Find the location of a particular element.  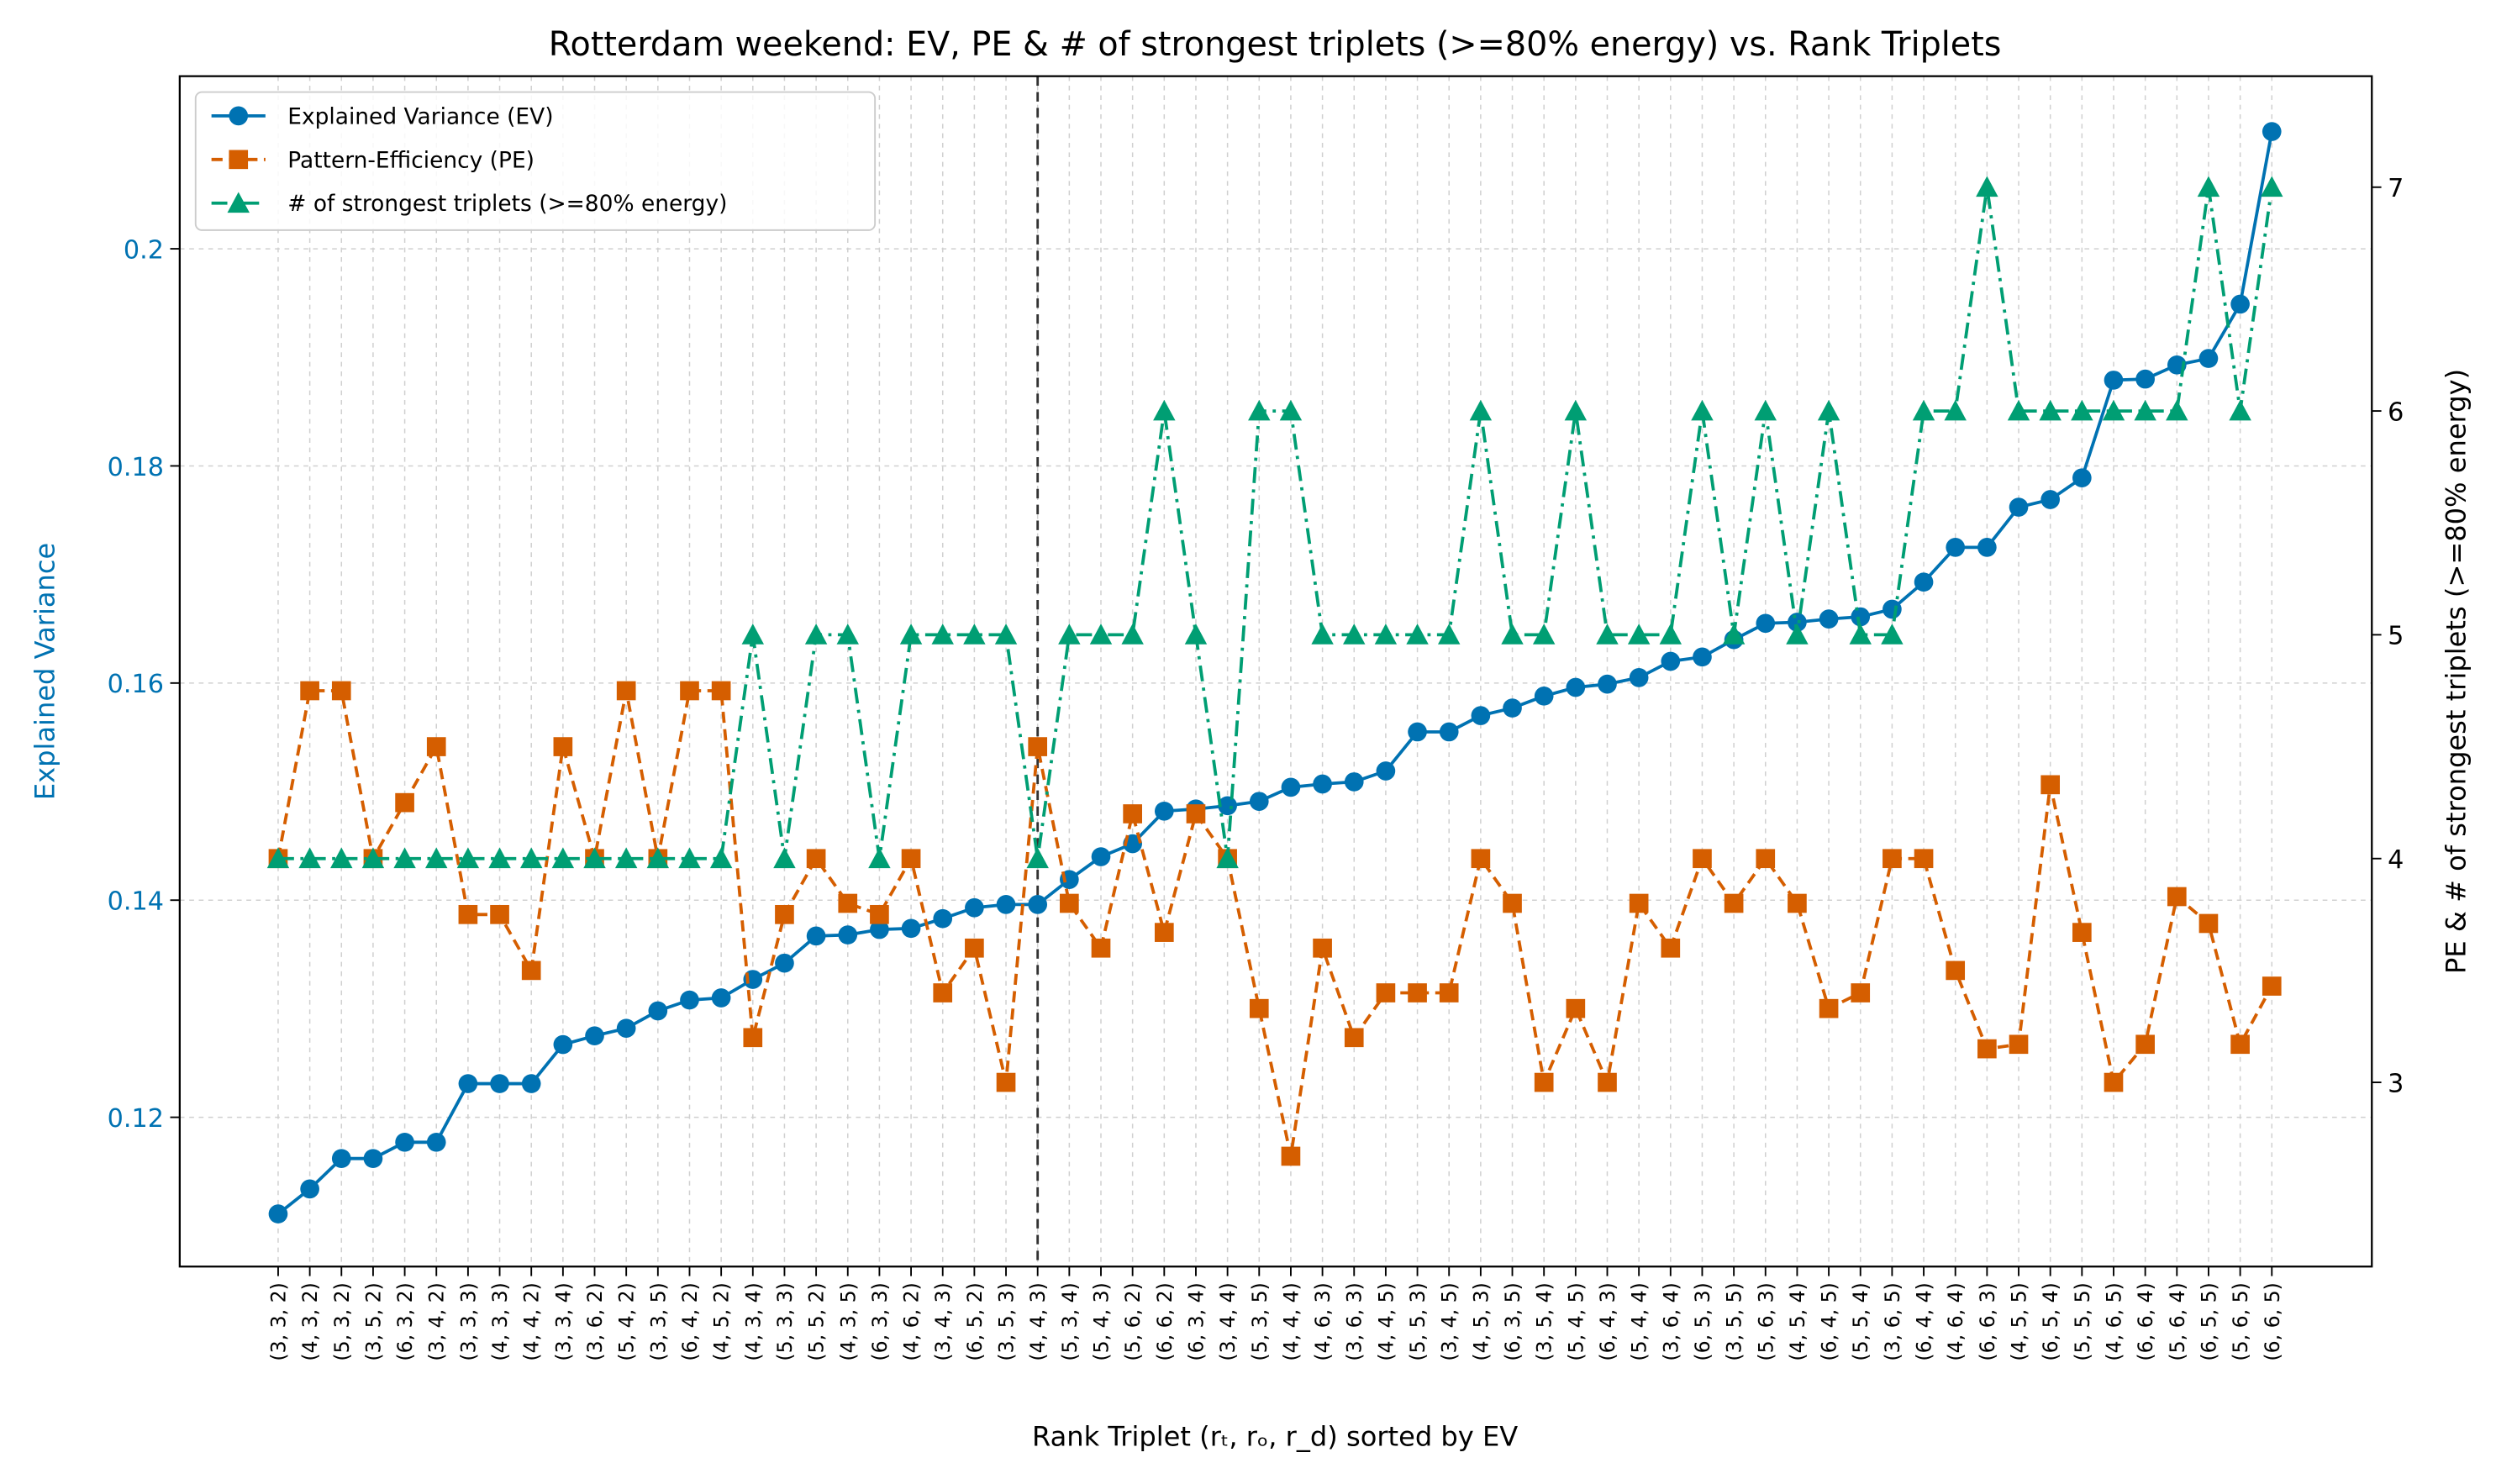

x-tick-label: (3, 3, 3) is located at coordinates (468, 1321).